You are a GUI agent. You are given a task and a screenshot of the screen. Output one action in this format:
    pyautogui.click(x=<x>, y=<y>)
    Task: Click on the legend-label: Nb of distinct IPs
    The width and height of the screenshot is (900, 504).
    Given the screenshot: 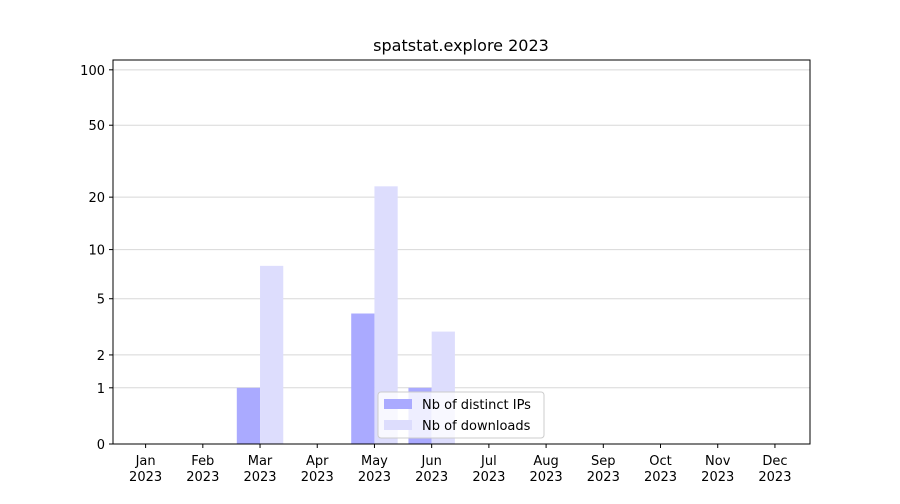 What is the action you would take?
    pyautogui.click(x=476, y=405)
    